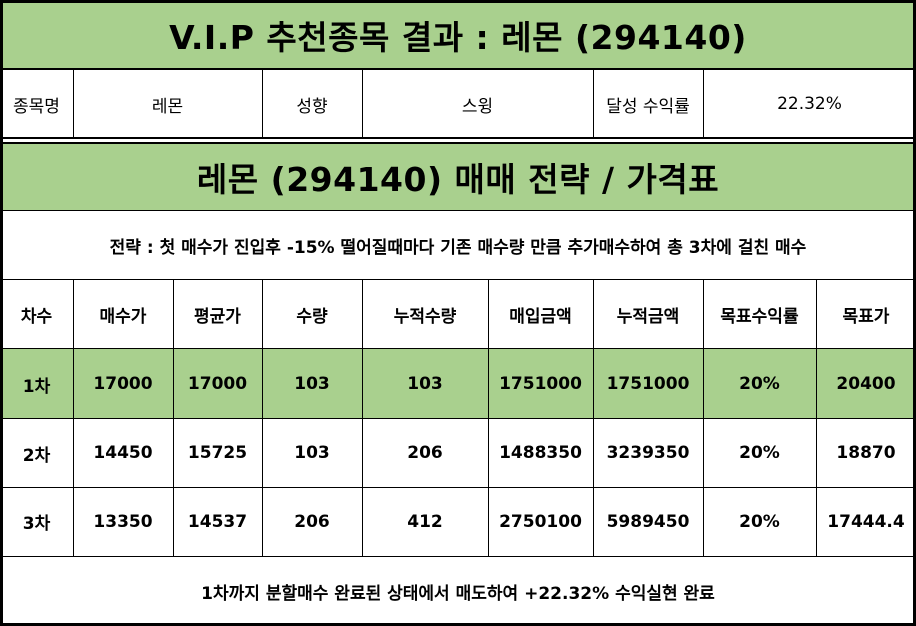  Describe the element at coordinates (167, 106) in the screenshot. I see `stock-name-value: 레몬` at that location.